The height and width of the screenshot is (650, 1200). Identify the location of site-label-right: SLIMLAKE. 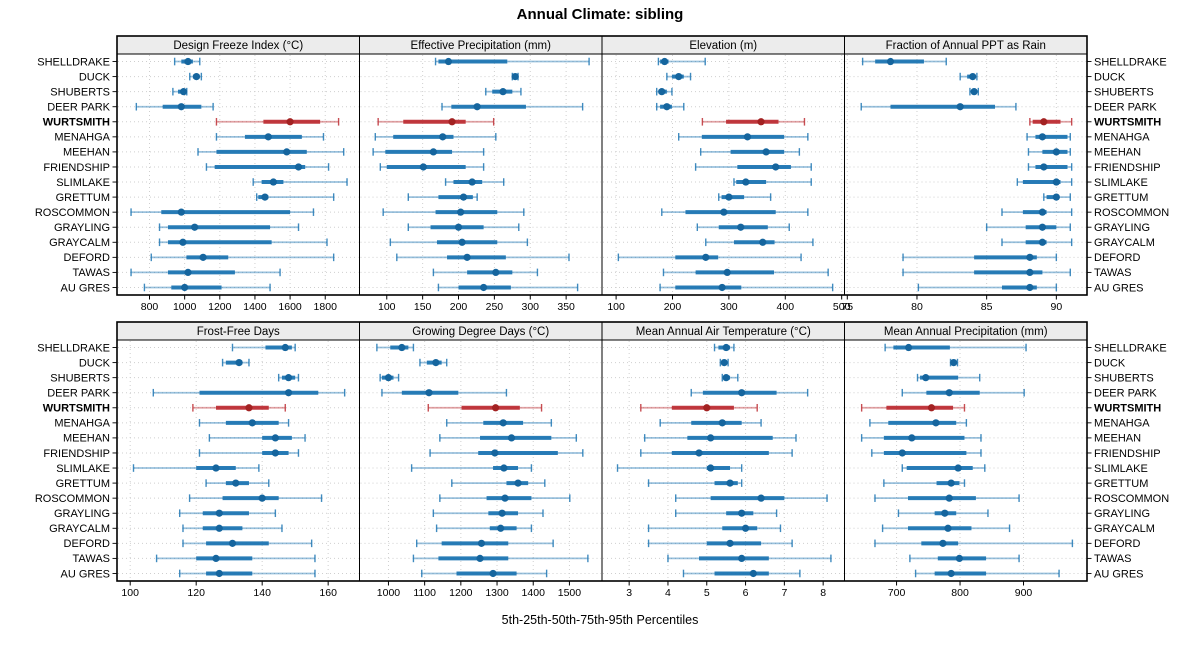
(1121, 183).